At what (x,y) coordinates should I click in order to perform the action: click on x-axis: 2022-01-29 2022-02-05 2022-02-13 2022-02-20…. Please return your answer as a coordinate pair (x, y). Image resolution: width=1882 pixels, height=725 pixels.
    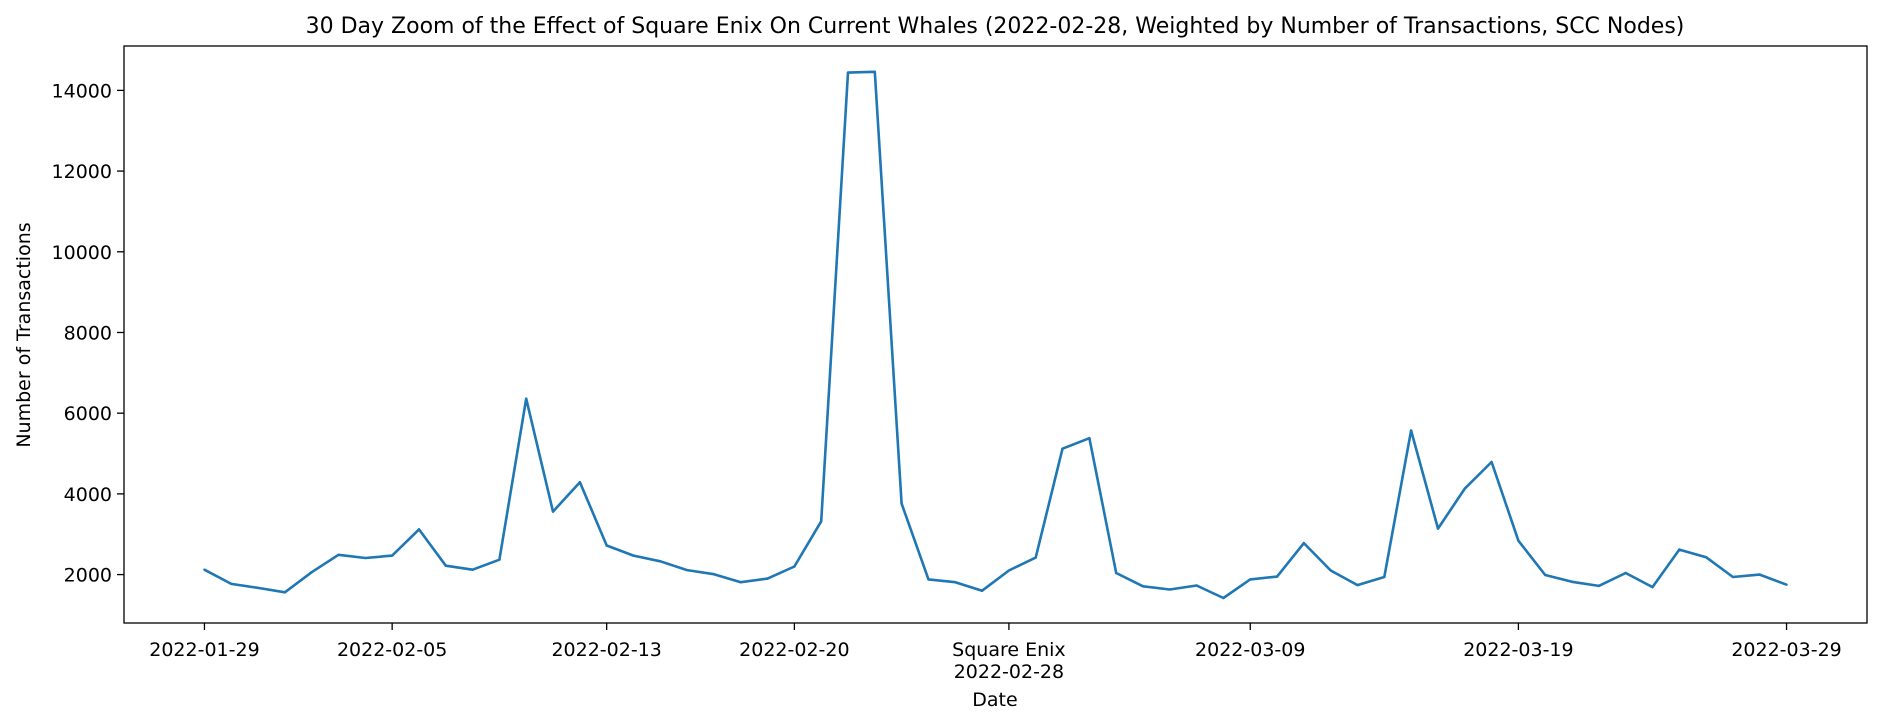
    Looking at the image, I should click on (995, 653).